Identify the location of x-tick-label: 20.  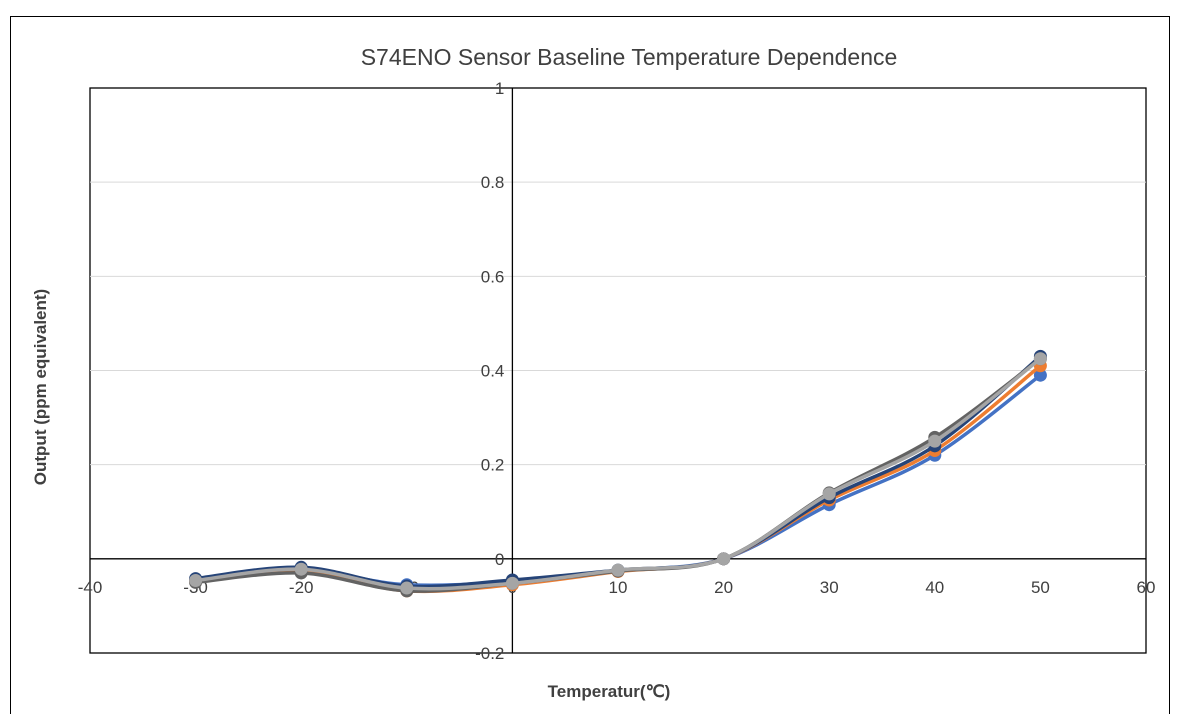
(723, 587).